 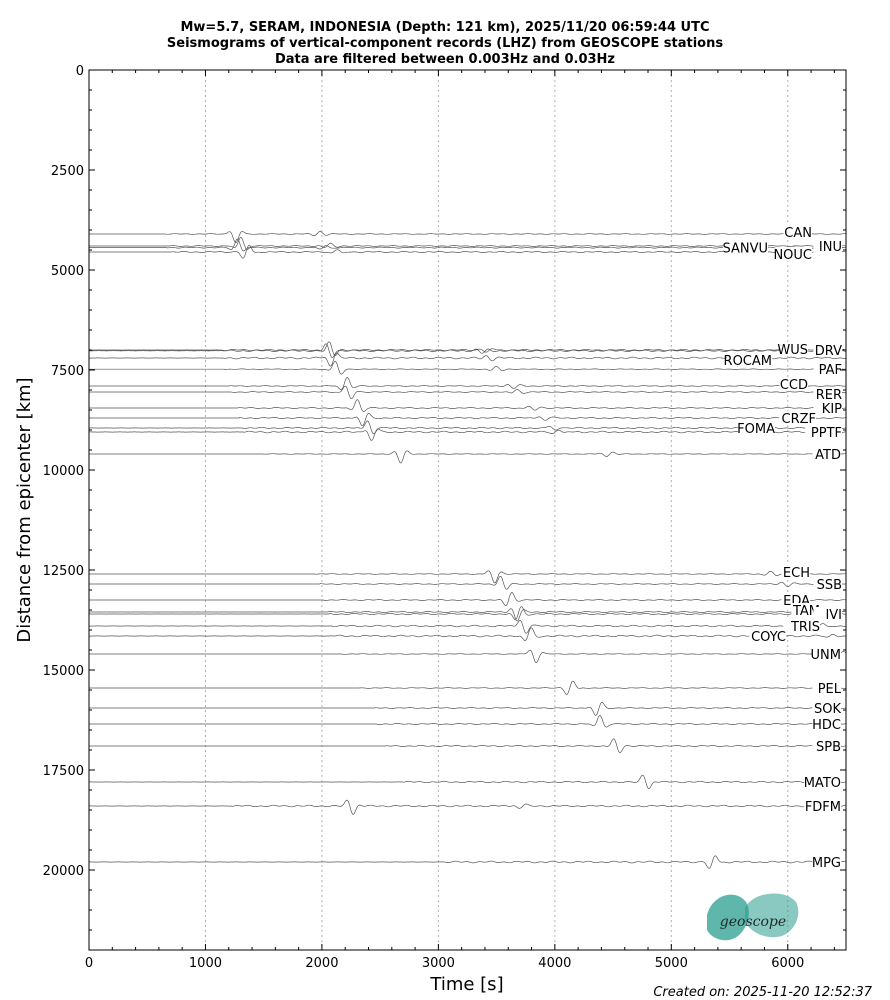 I want to click on station-label-rocam: ROCAM, so click(x=748, y=361).